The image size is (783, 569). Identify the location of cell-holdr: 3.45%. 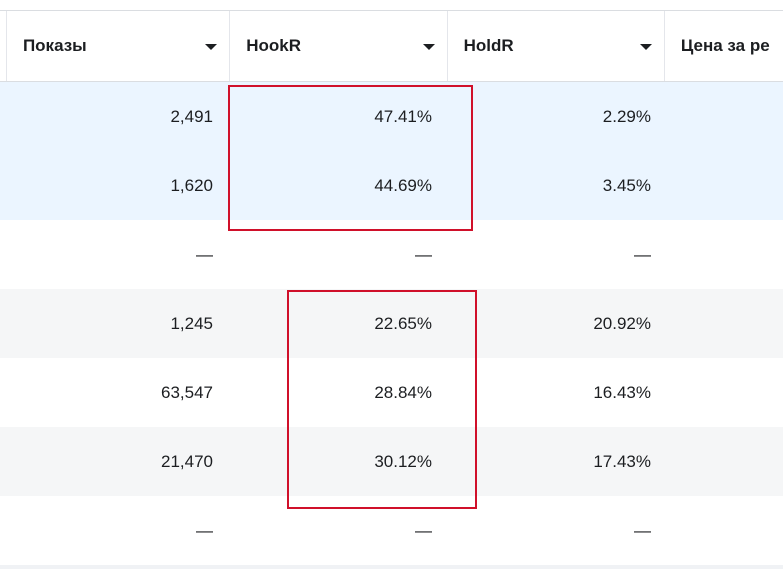
(626, 185).